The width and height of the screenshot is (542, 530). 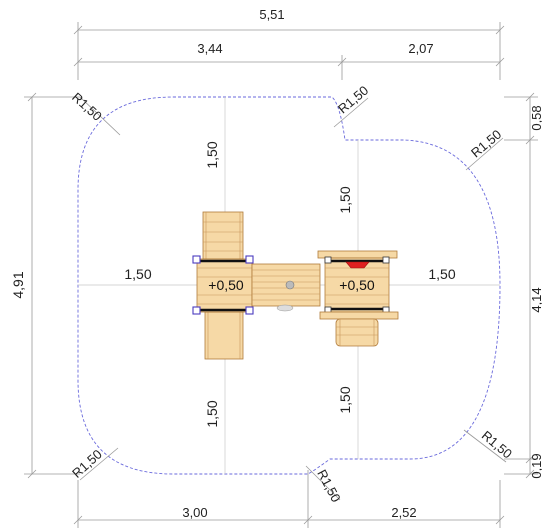 What do you see at coordinates (271, 14) in the screenshot?
I see `overall-width-label: 5,51` at bounding box center [271, 14].